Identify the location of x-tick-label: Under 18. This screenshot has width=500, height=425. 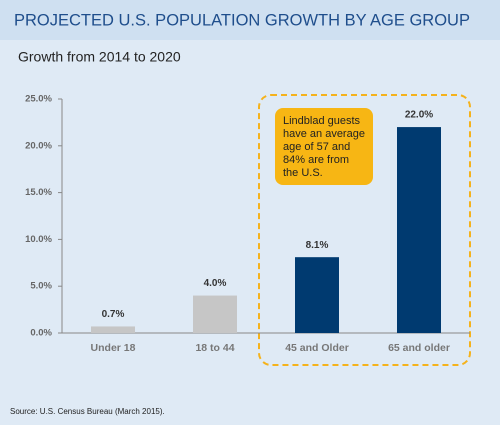
(113, 348).